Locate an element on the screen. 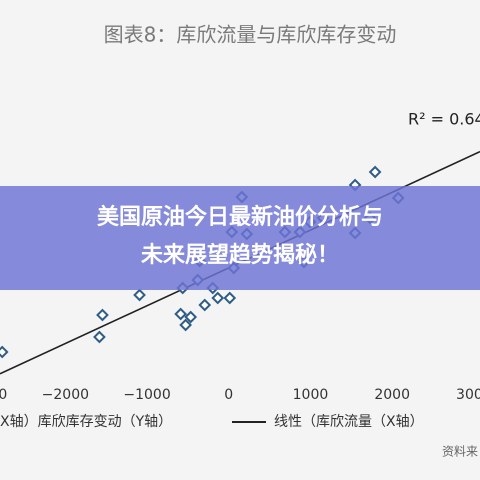 The width and height of the screenshot is (480, 480). source: 资料来 is located at coordinates (460, 452).